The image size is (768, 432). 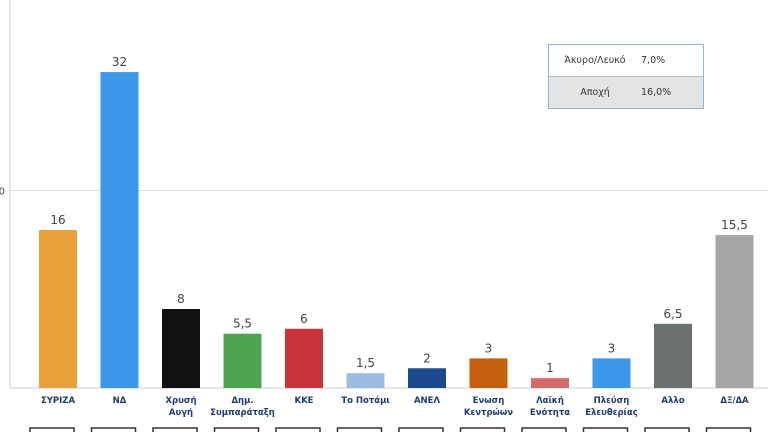 What do you see at coordinates (427, 358) in the screenshot?
I see `value-label: 2` at bounding box center [427, 358].